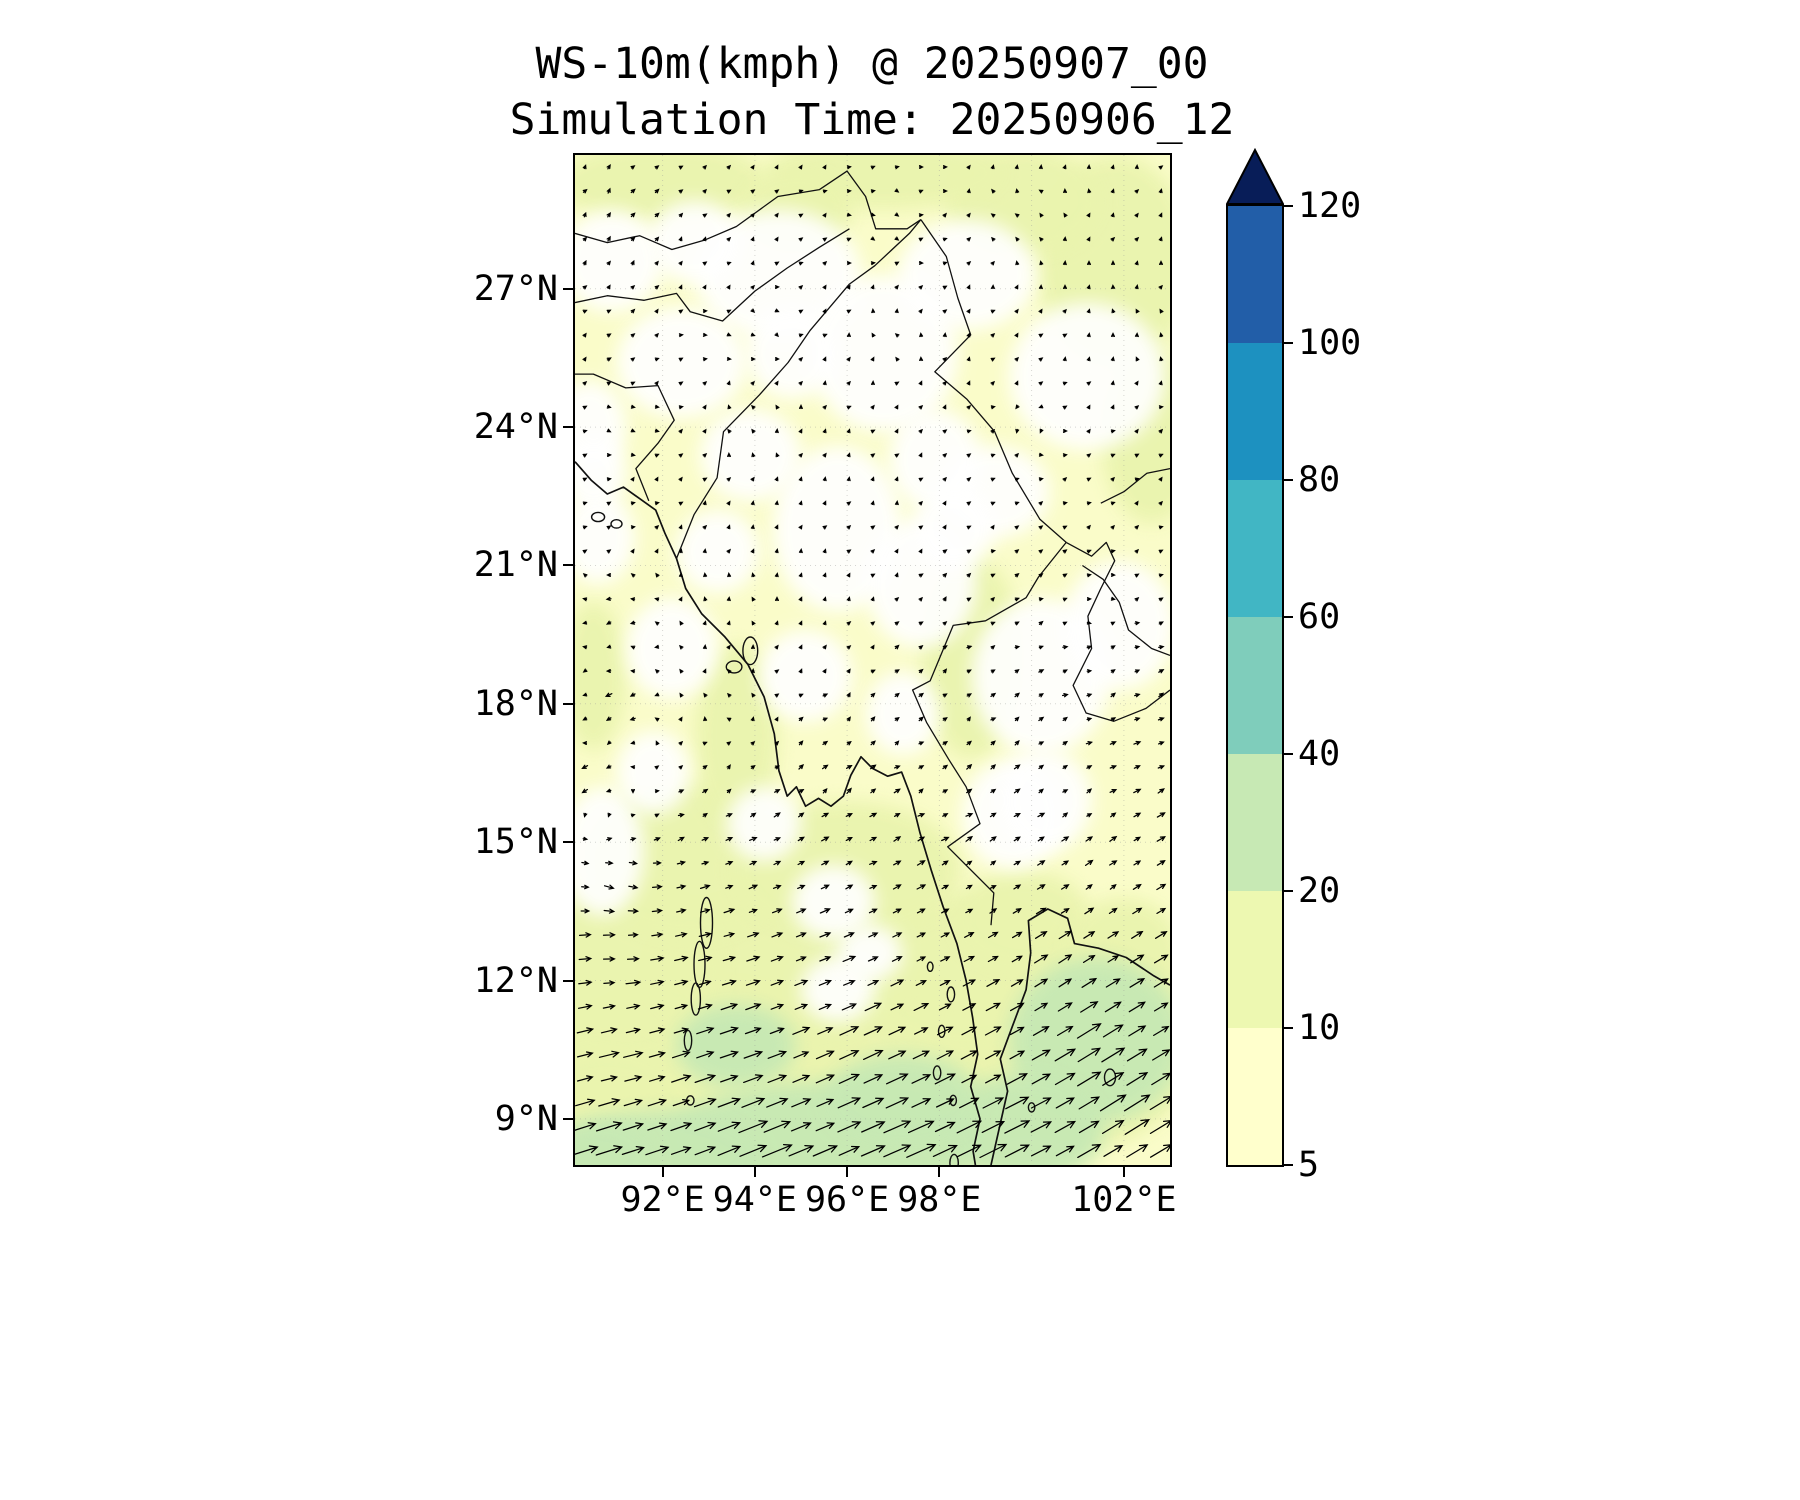 The image size is (1800, 1500). What do you see at coordinates (1309, 1165) in the screenshot?
I see `colorbar-tick-label: 5` at bounding box center [1309, 1165].